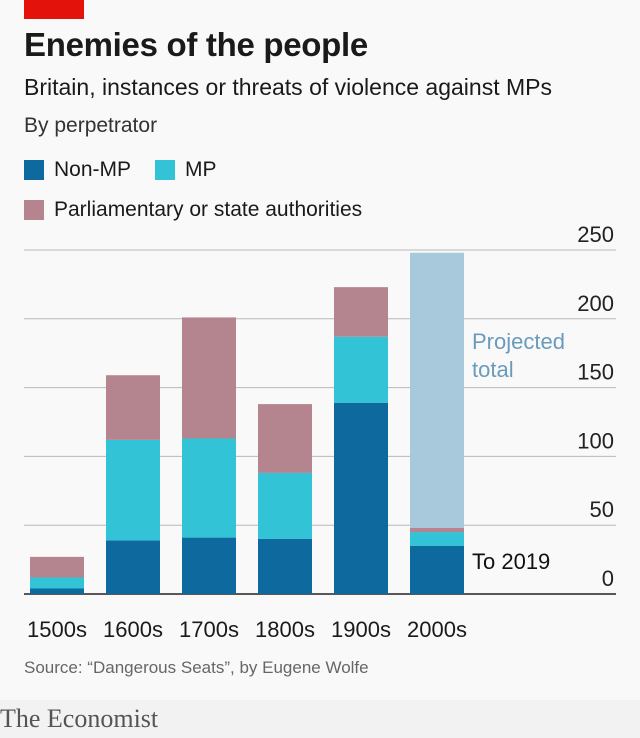 This screenshot has width=640, height=738. What do you see at coordinates (54, 9) in the screenshot?
I see `brand-accent-tab` at bounding box center [54, 9].